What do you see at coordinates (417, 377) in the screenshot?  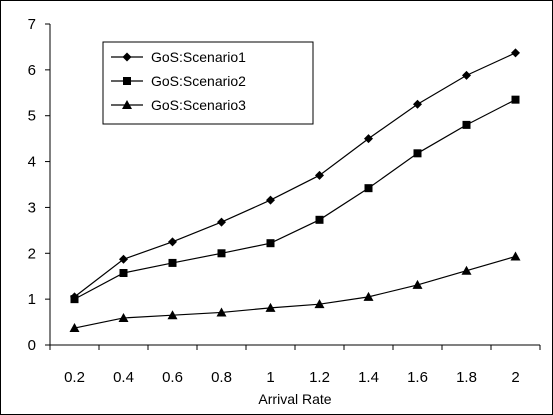 I see `x-tick-label: 1.6` at bounding box center [417, 377].